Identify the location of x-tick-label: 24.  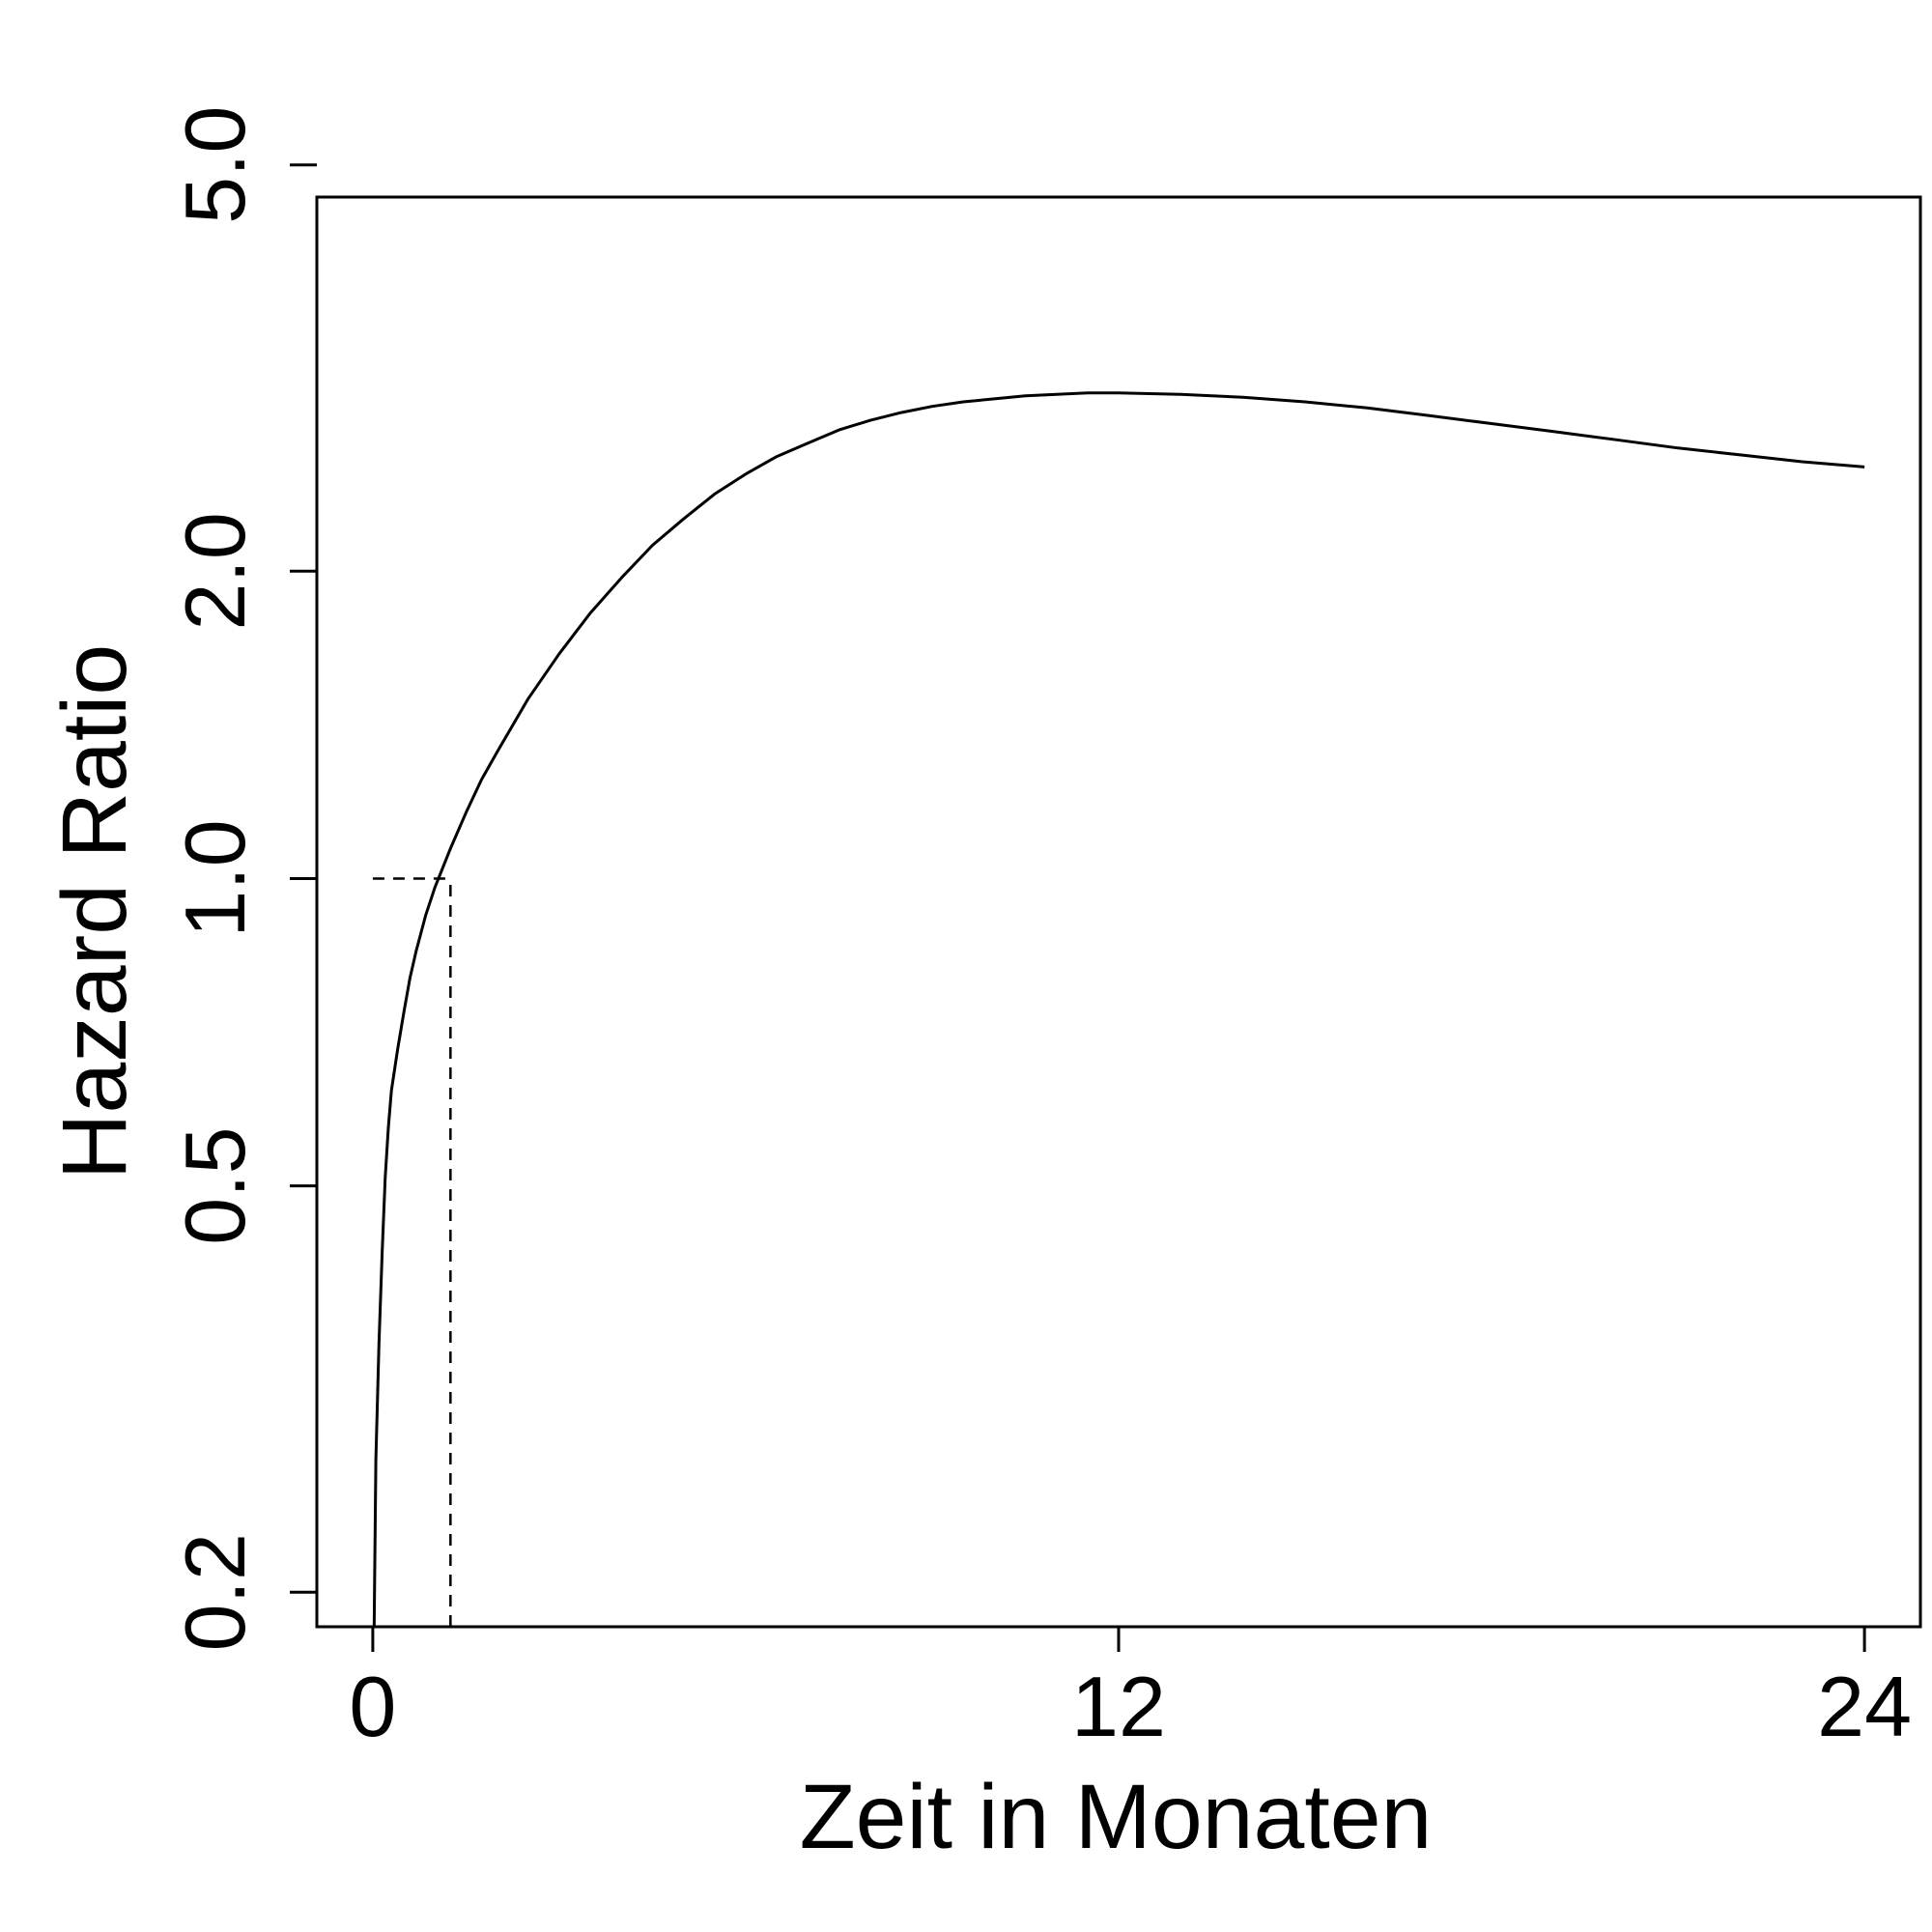
(1864, 1706).